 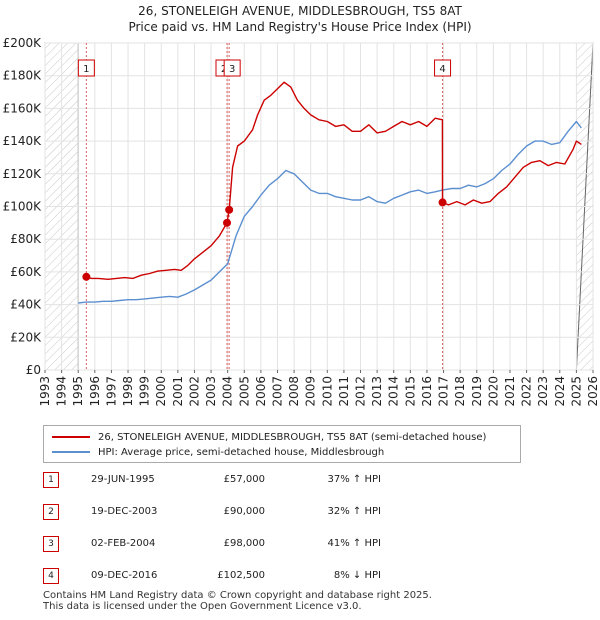 What do you see at coordinates (357, 575) in the screenshot?
I see `row-hpi: 8% ↓ HPI` at bounding box center [357, 575].